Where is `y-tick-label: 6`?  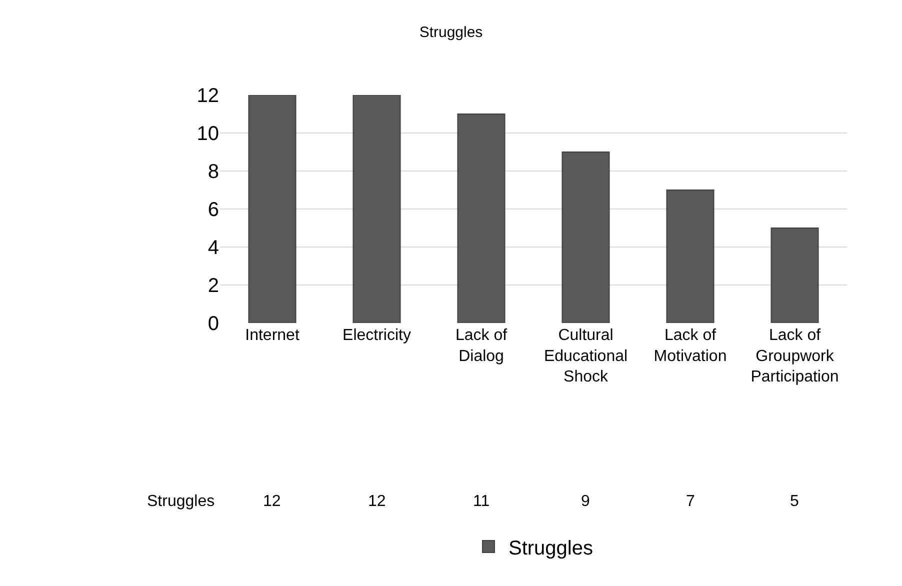 y-tick-label: 6 is located at coordinates (213, 210).